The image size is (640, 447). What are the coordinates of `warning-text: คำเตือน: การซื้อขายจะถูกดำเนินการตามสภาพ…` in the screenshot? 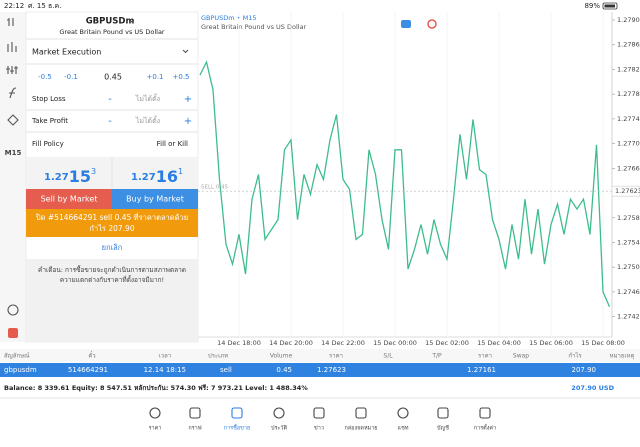 It's located at (112, 269).